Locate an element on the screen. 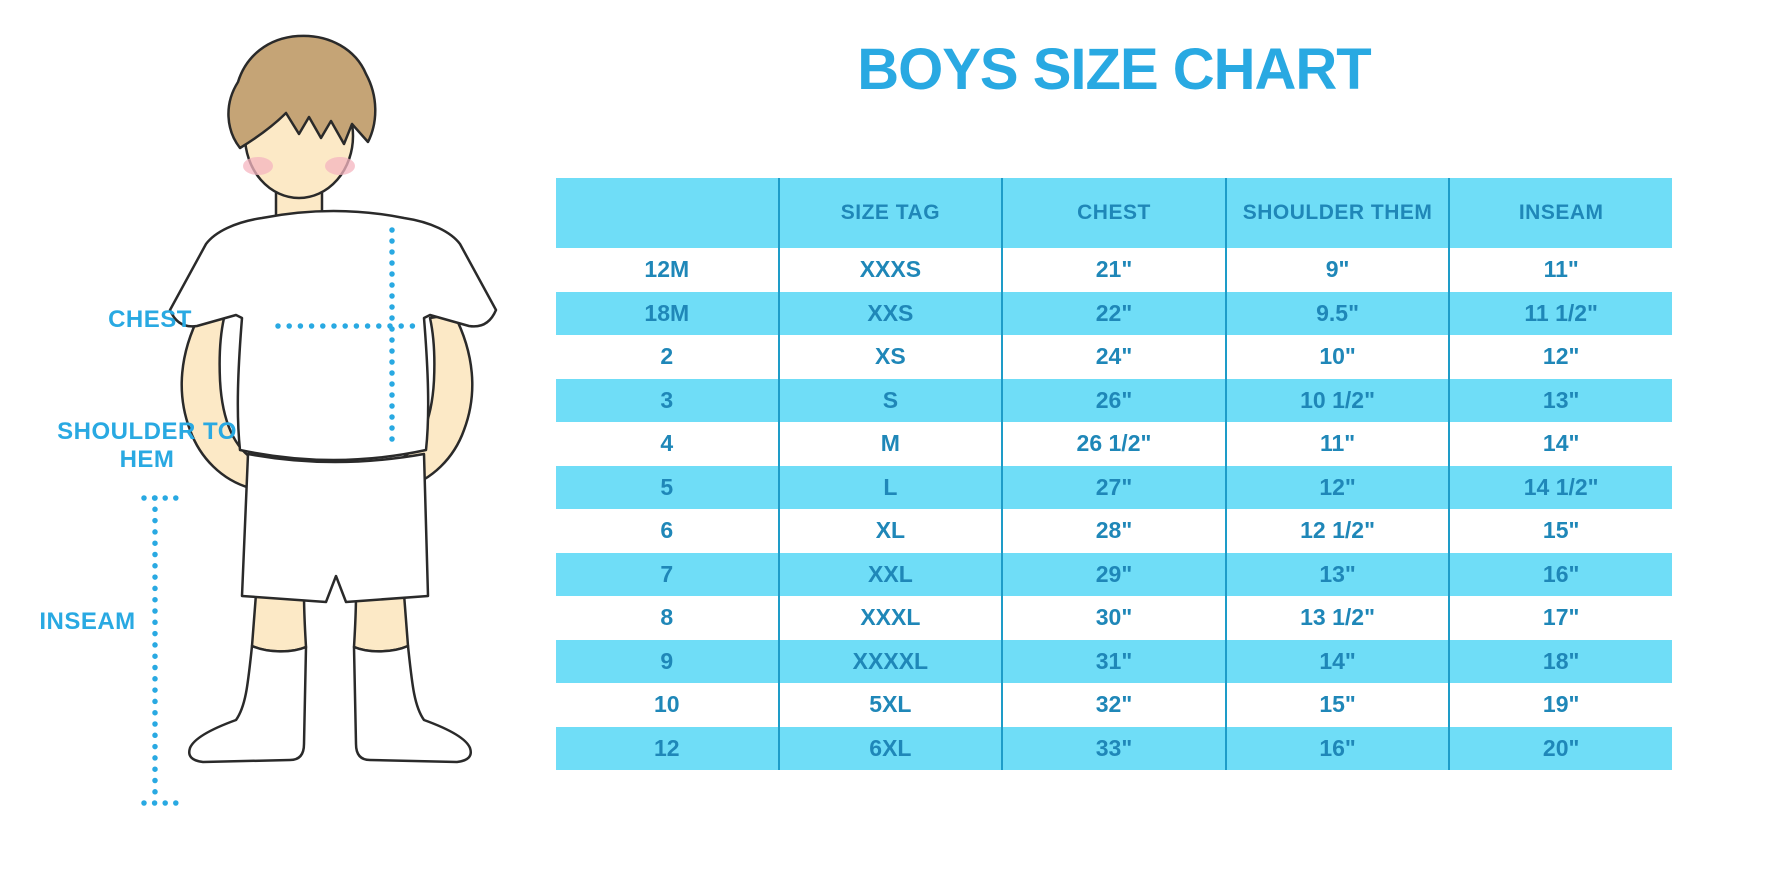  table-cell: 32" is located at coordinates (1115, 705).